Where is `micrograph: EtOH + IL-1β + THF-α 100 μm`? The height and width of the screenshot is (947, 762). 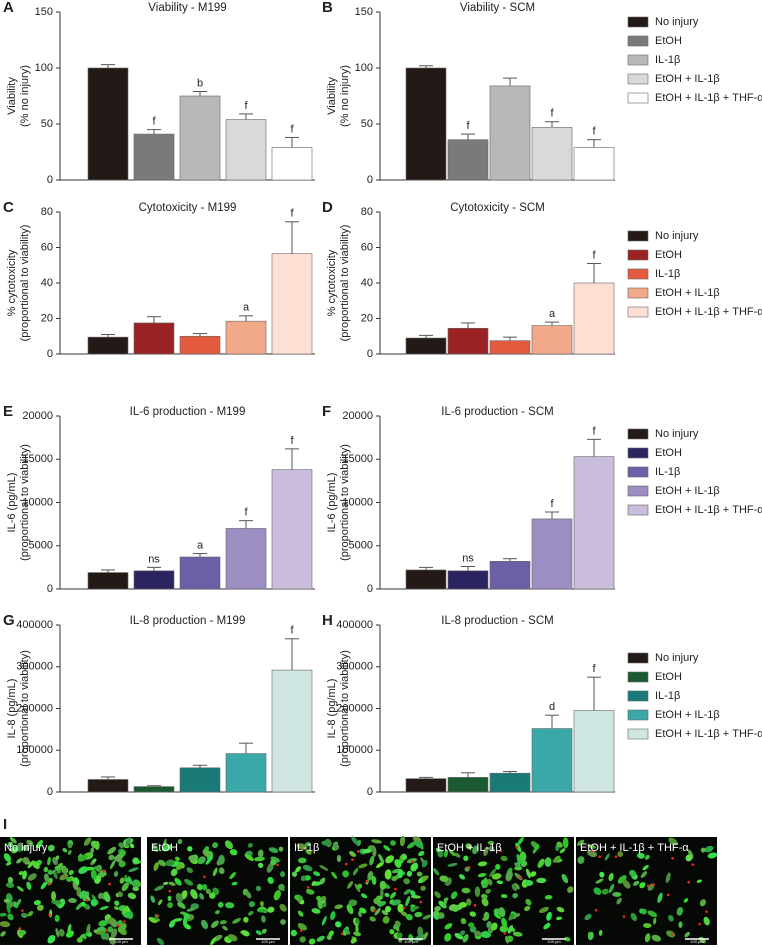
micrograph: EtOH + IL-1β + THF-α 100 μm is located at coordinates (647, 891).